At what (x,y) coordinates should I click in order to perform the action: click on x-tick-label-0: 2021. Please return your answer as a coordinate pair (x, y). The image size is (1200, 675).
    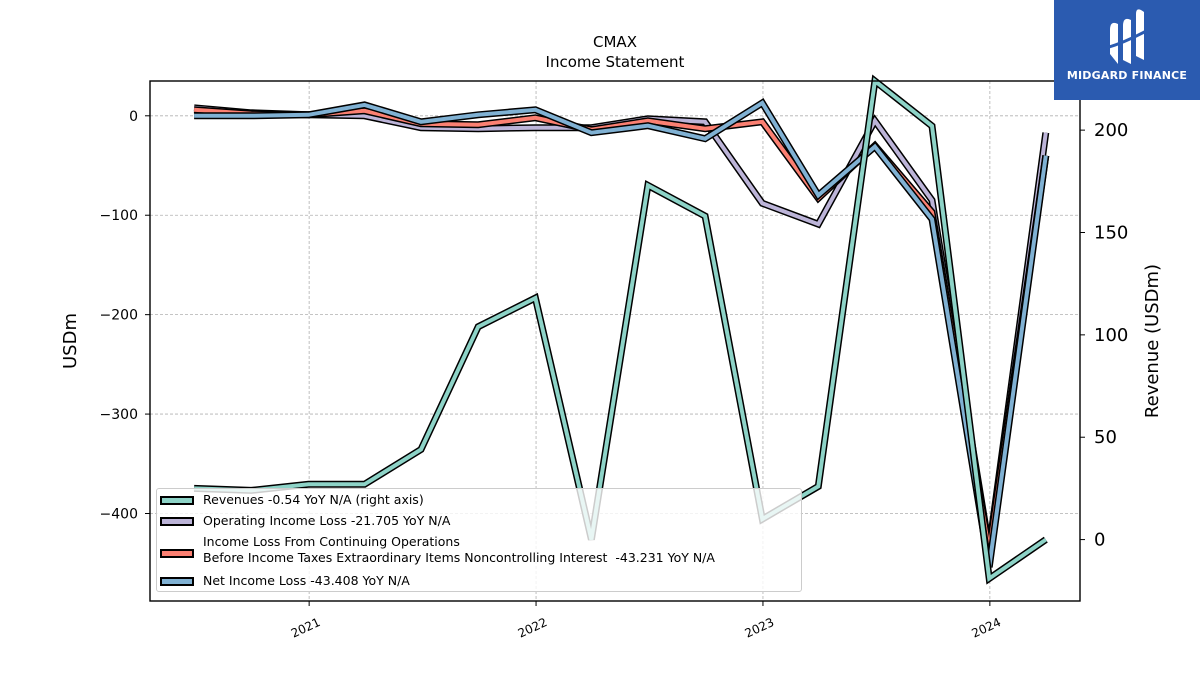
    Looking at the image, I should click on (306, 628).